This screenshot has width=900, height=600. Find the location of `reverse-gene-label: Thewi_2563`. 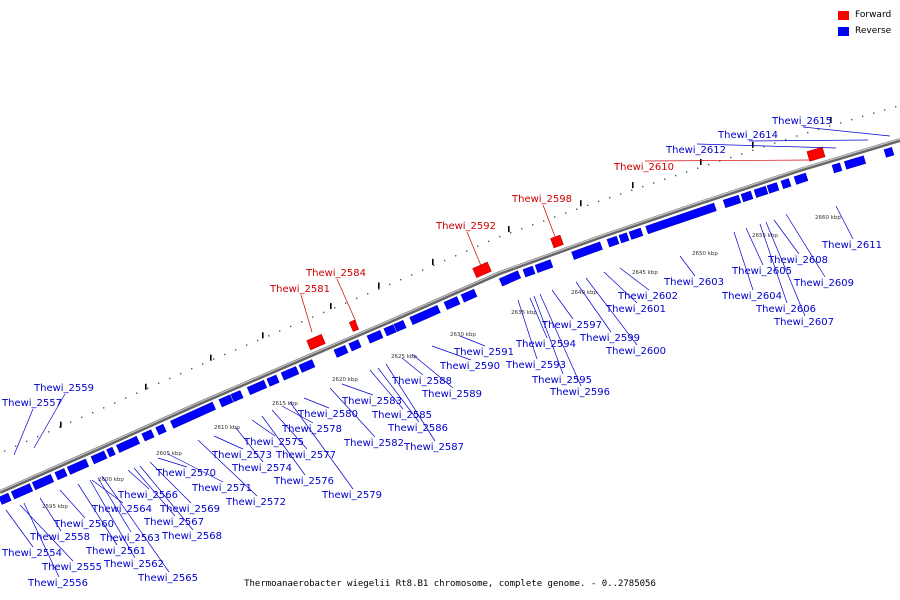

reverse-gene-label: Thewi_2563 is located at coordinates (129, 538).